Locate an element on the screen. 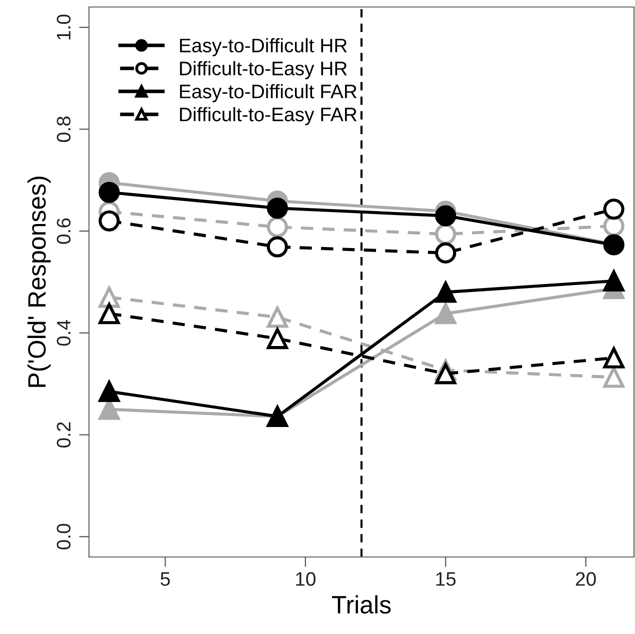 Image resolution: width=635 pixels, height=634 pixels. legend-label: Difficult-to-Easy FAR is located at coordinates (268, 116).